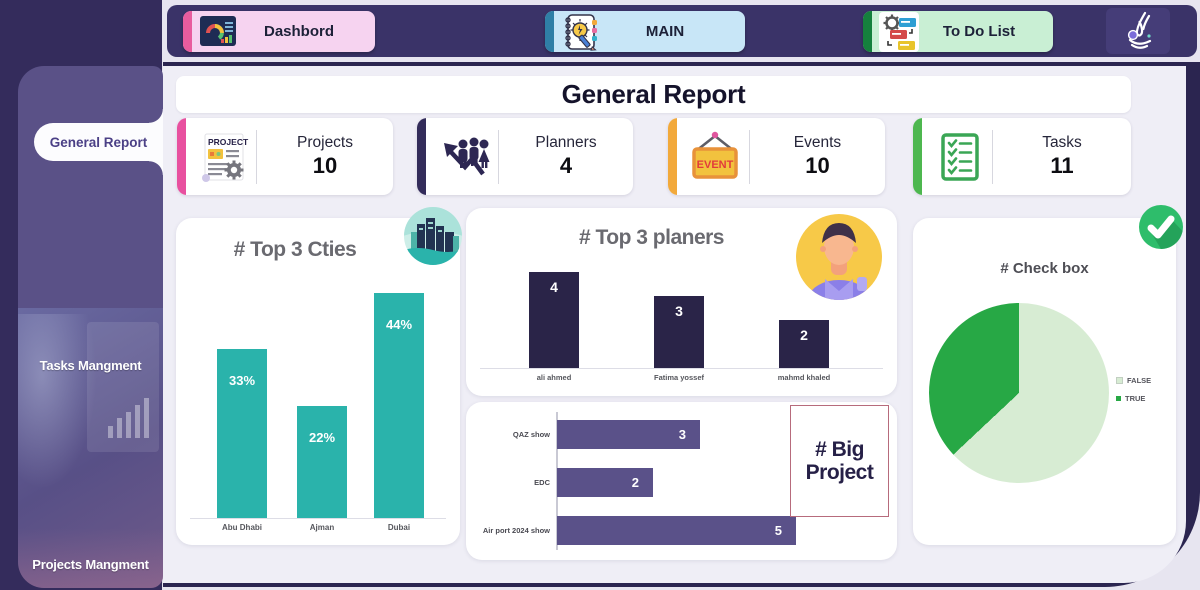 The height and width of the screenshot is (590, 1200). I want to click on chart-card-top3-cities: # Top 3 Cties 33% Abu Dhabi 22% Ajman 44%, so click(319, 376).